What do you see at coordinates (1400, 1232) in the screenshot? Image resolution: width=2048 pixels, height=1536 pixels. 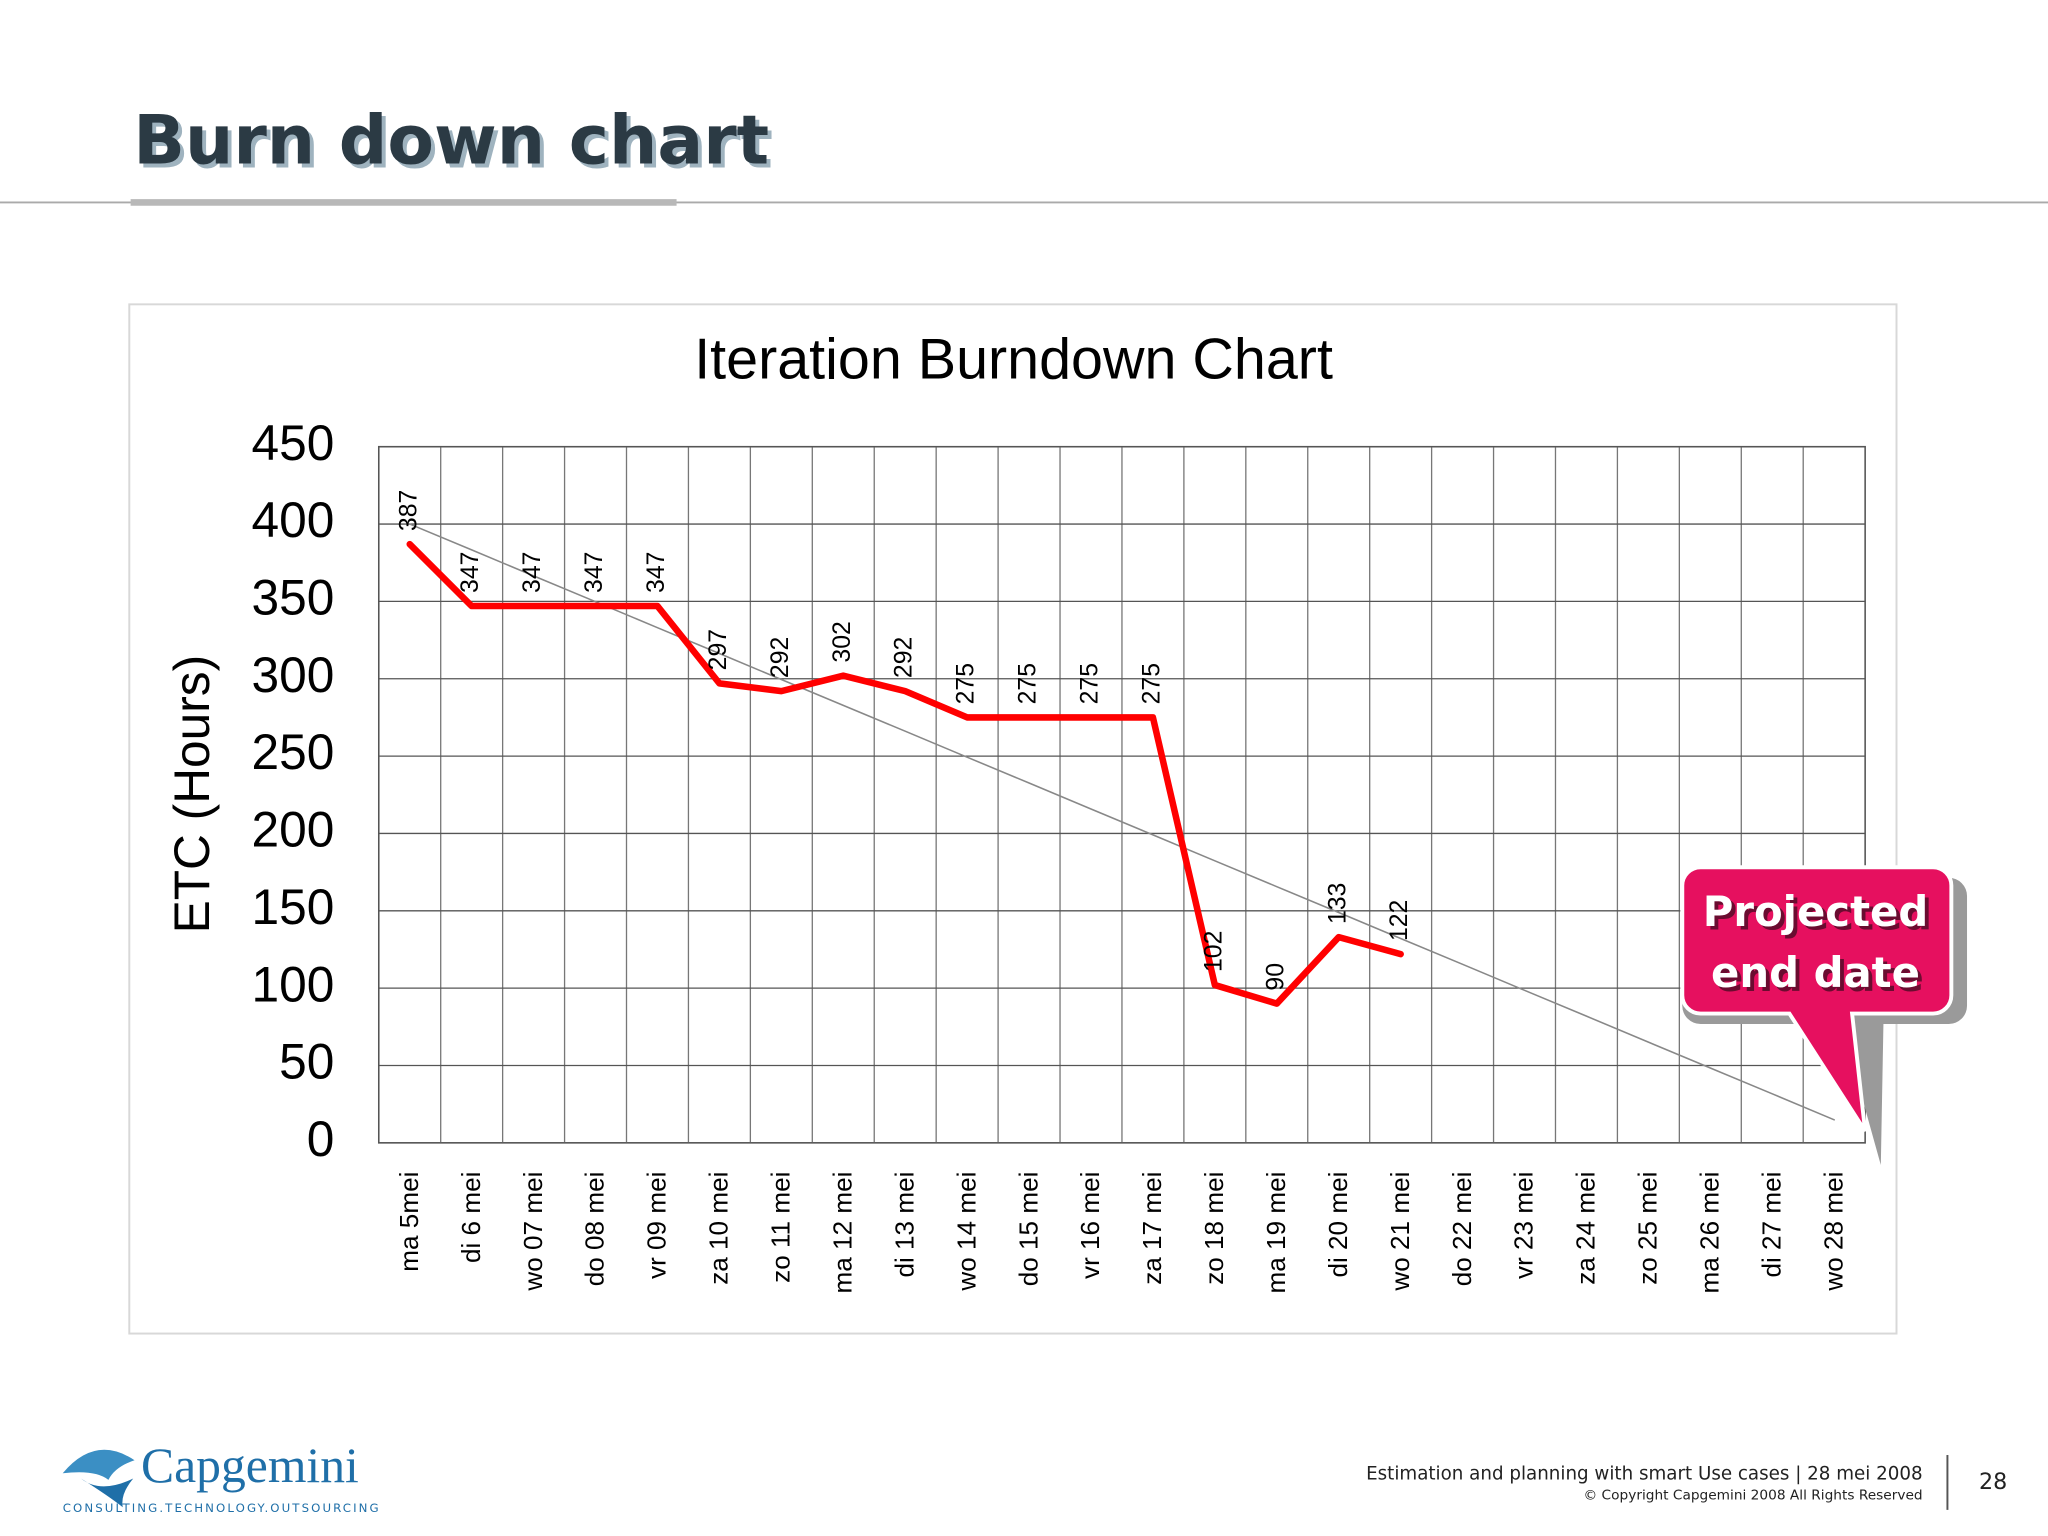 I see `x-tick-label: wo 21 mei` at bounding box center [1400, 1232].